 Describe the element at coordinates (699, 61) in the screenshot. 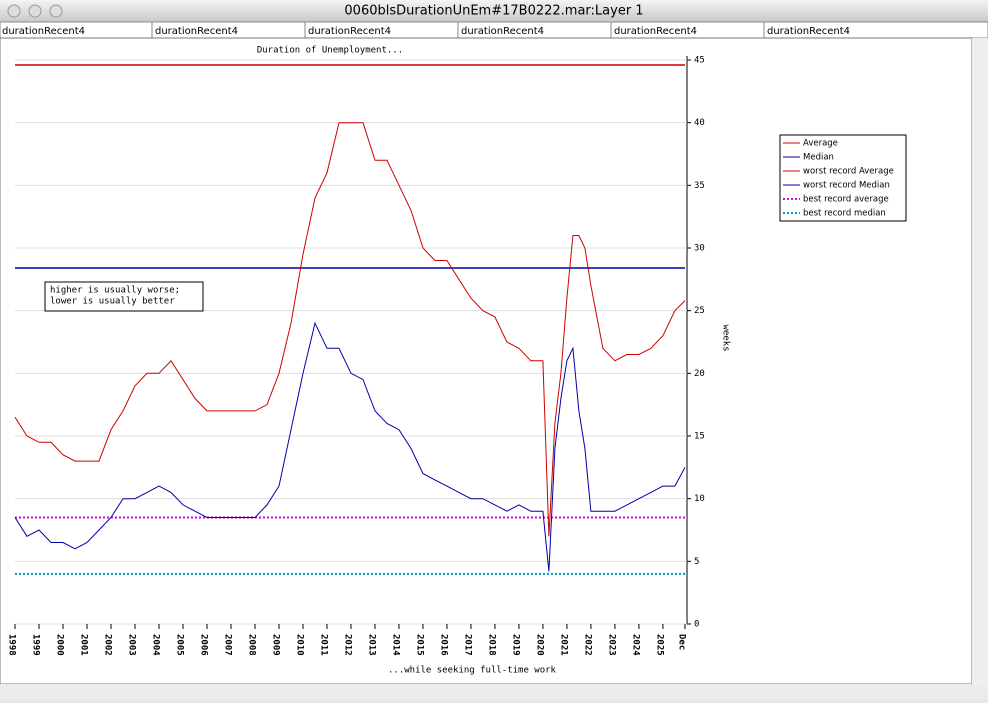

I see `y-tick-label: 45` at that location.